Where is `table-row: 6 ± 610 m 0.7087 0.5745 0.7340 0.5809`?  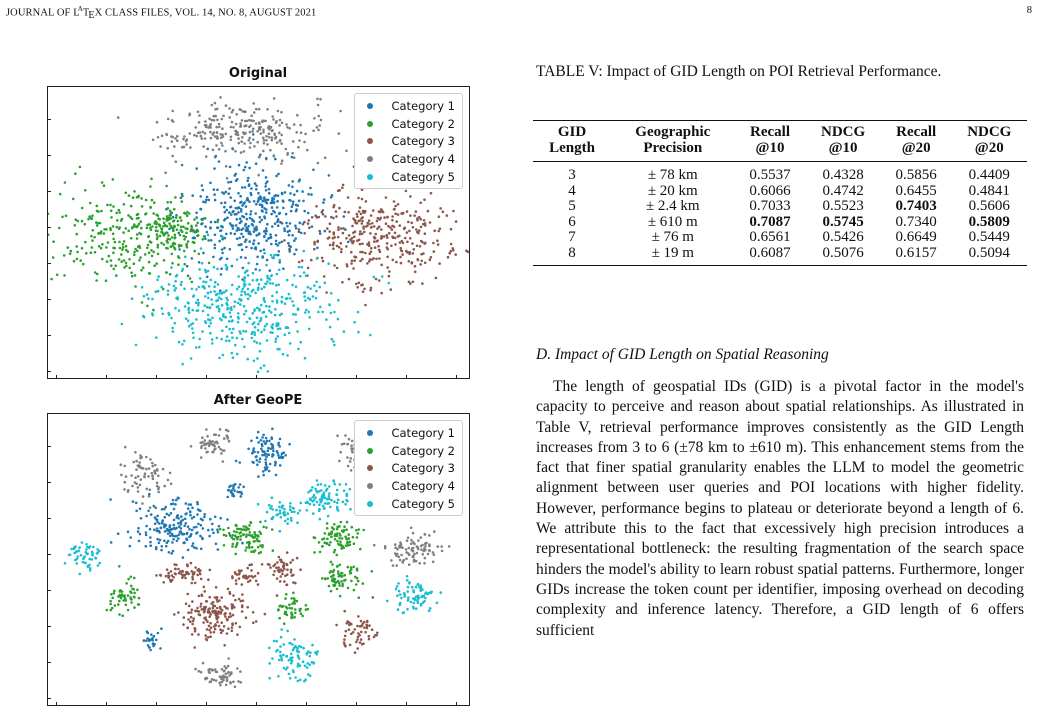
table-row: 6 ± 610 m 0.7087 0.5745 0.7340 0.5809 is located at coordinates (780, 222).